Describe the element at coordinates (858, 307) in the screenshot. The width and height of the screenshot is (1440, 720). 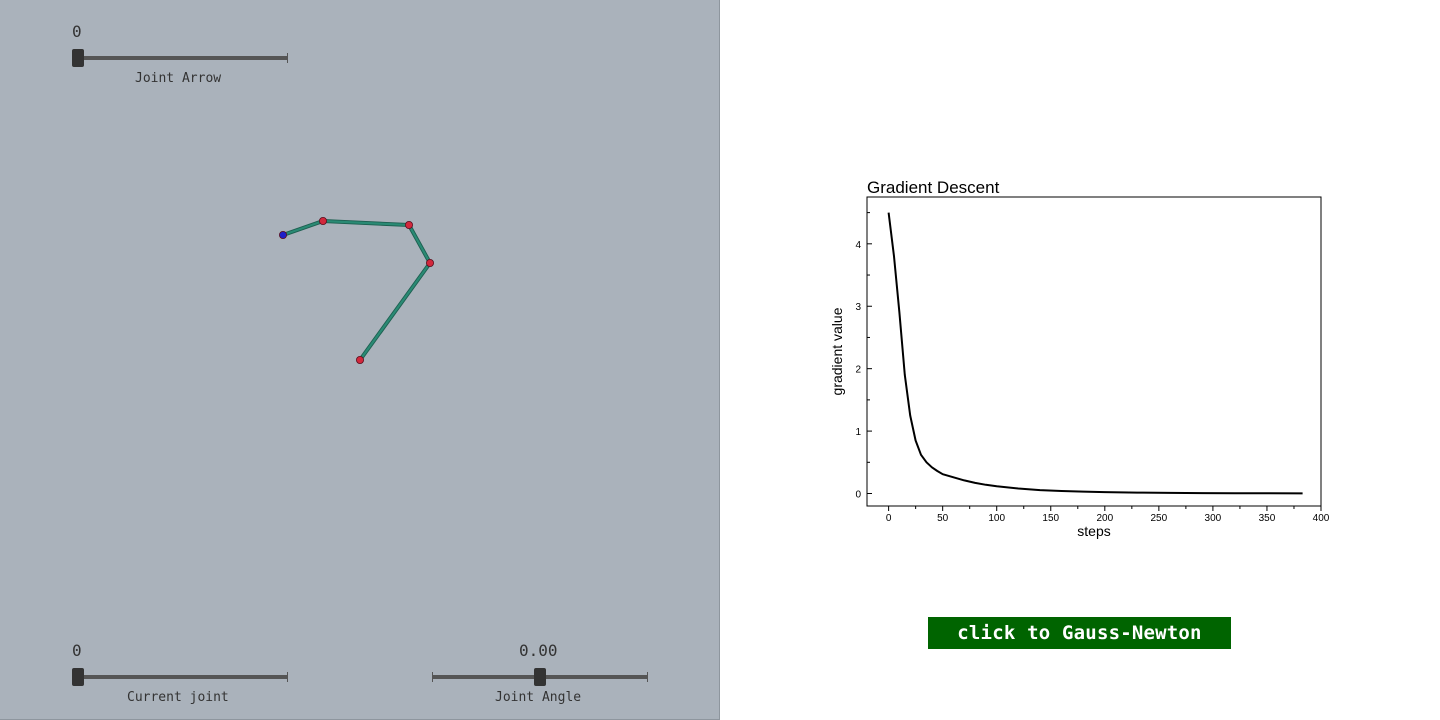
I see `y-tick-label: 3` at that location.